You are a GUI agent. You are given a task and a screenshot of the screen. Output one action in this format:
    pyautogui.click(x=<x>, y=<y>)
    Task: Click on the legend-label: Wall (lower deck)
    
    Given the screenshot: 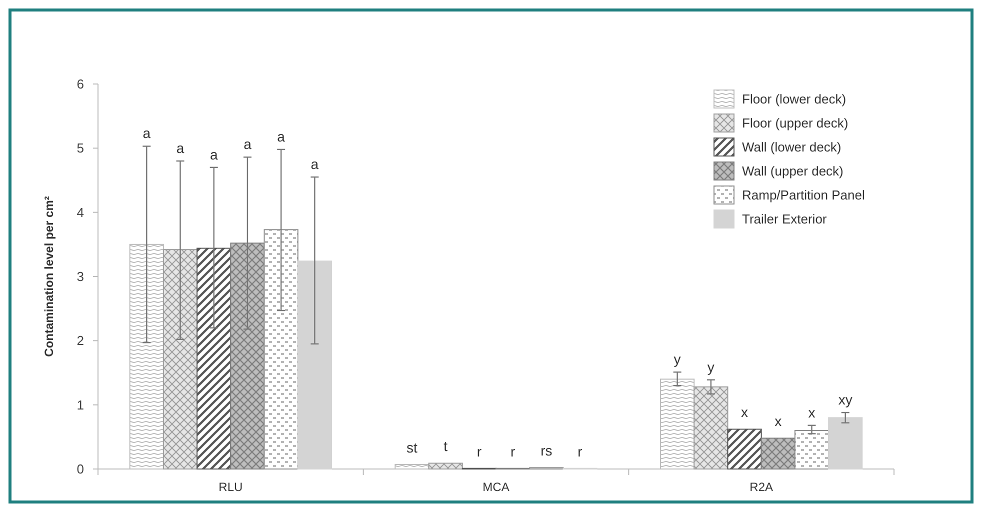 What is the action you would take?
    pyautogui.click(x=792, y=147)
    